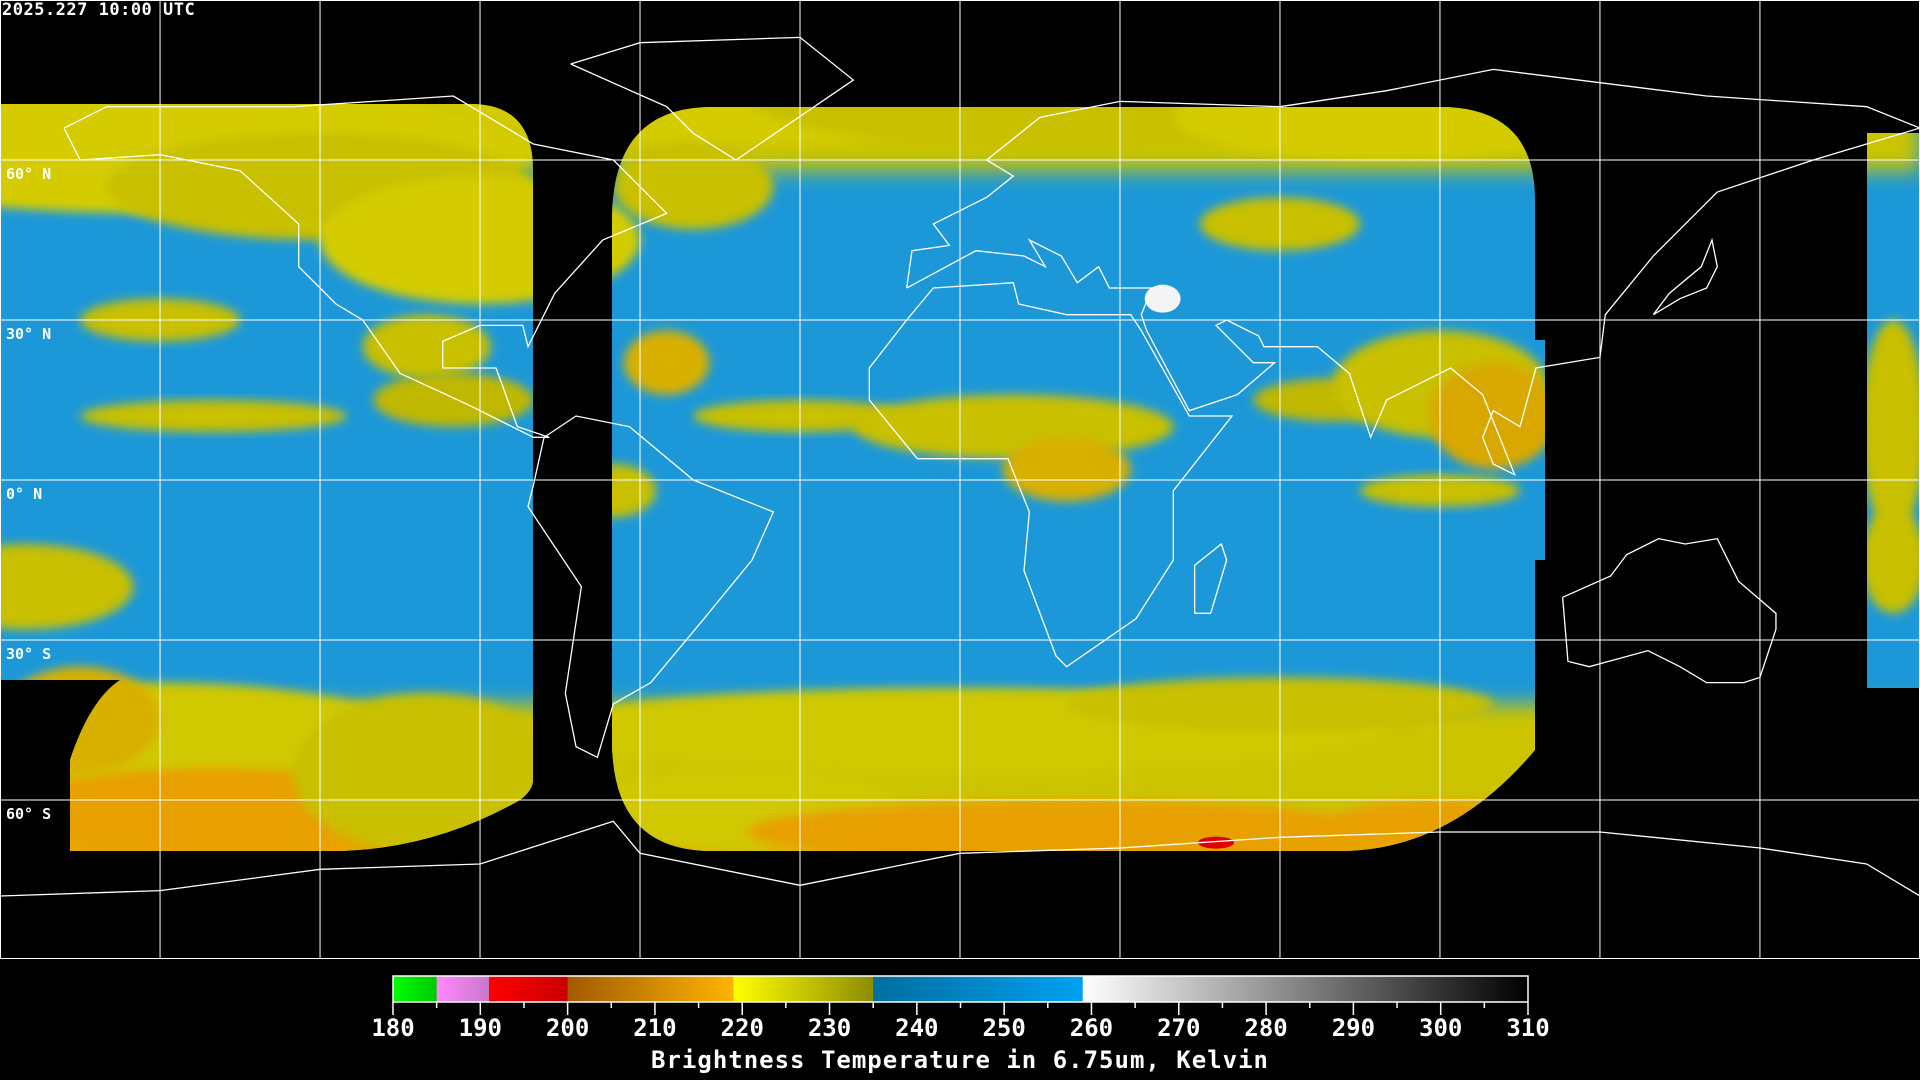 This screenshot has height=1080, width=1920. Describe the element at coordinates (916, 1028) in the screenshot. I see `colorbar-tick-label: 240` at that location.